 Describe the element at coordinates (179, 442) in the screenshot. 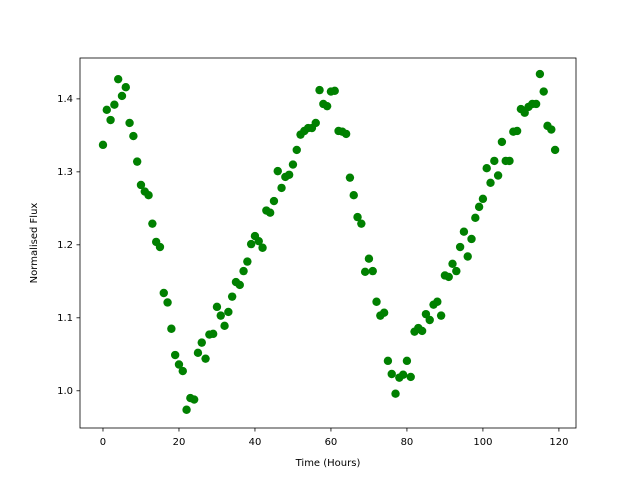

I see `x-tick-label: 20` at that location.